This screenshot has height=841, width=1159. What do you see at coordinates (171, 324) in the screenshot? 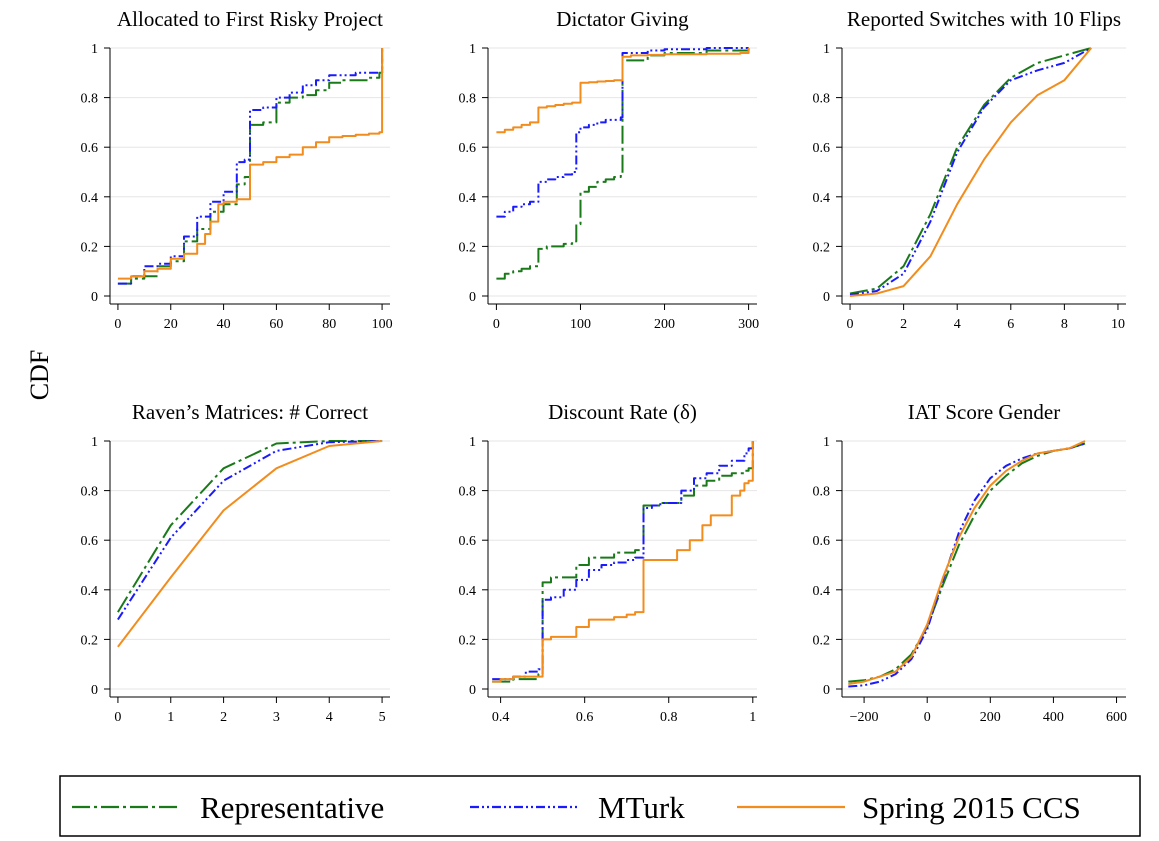
I see `x-tick-label: 20` at bounding box center [171, 324].